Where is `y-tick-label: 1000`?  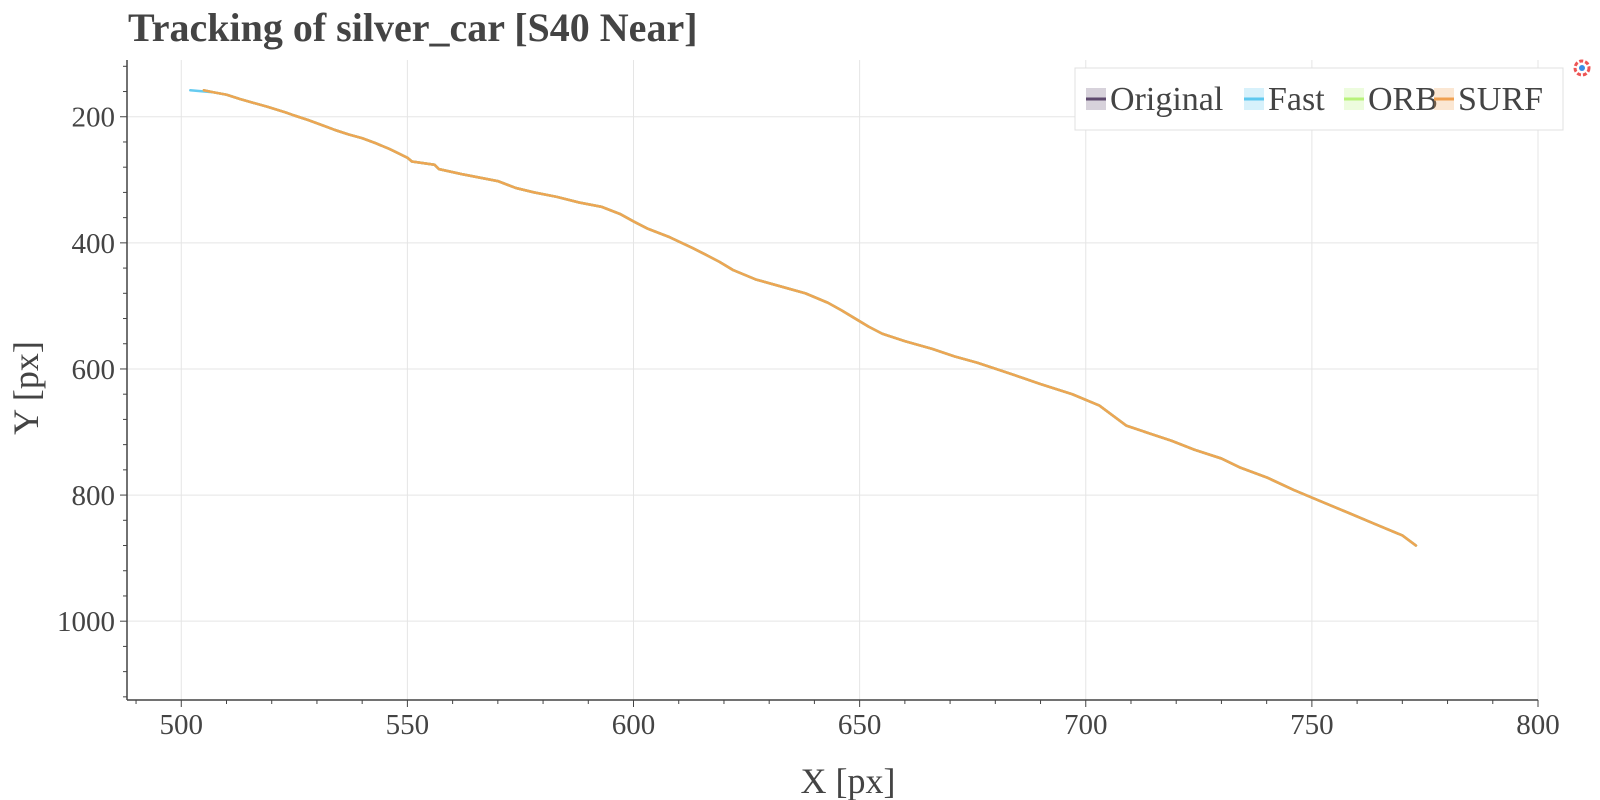 y-tick-label: 1000 is located at coordinates (86, 622).